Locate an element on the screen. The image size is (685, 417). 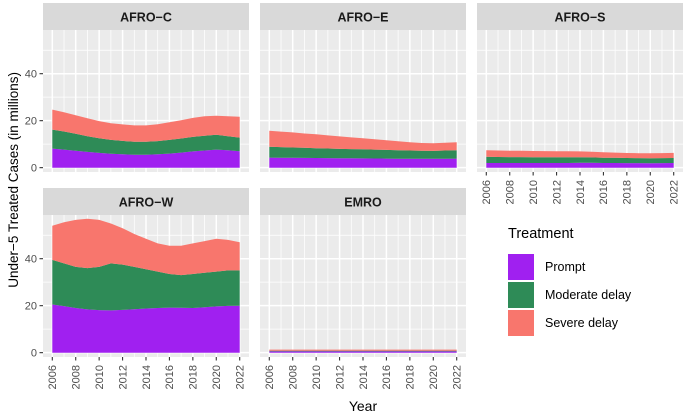
facet-strip-label: EMRO is located at coordinates (363, 203).